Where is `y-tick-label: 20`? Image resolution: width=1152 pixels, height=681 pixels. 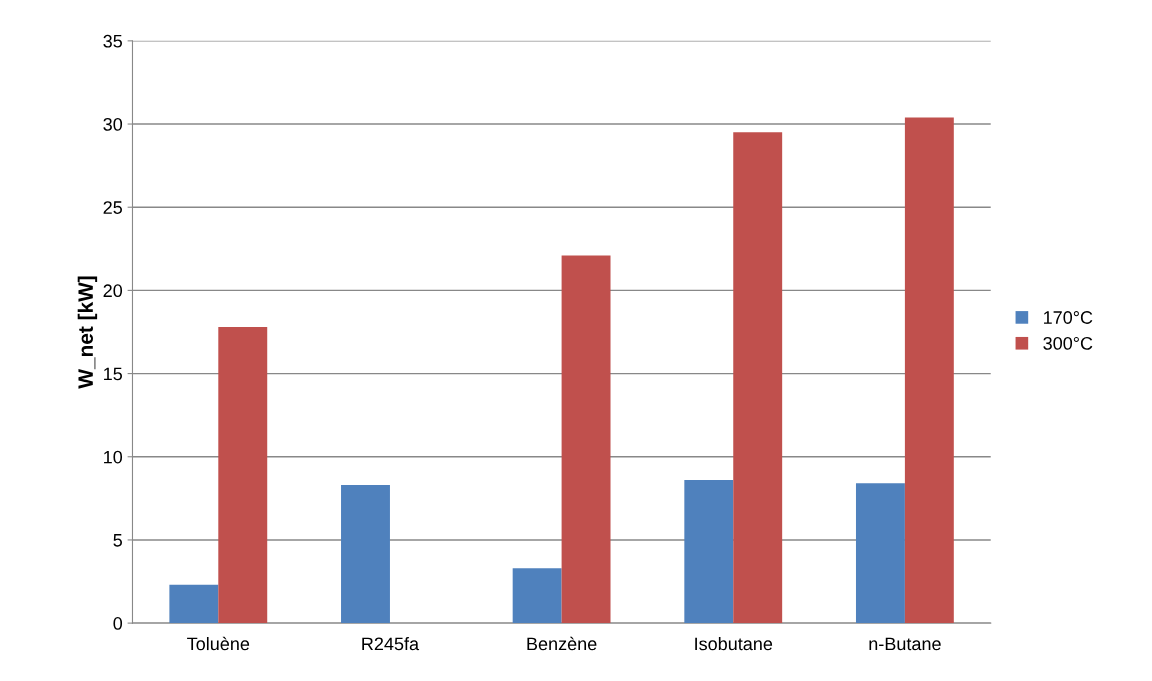
y-tick-label: 20 is located at coordinates (113, 291).